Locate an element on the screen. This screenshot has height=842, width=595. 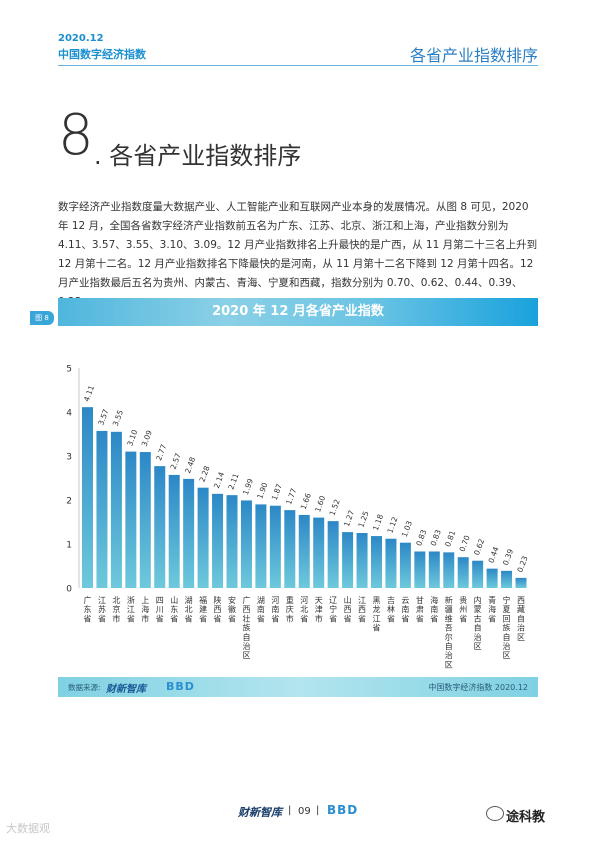
bar-value-label: 1.60 is located at coordinates (320, 503).